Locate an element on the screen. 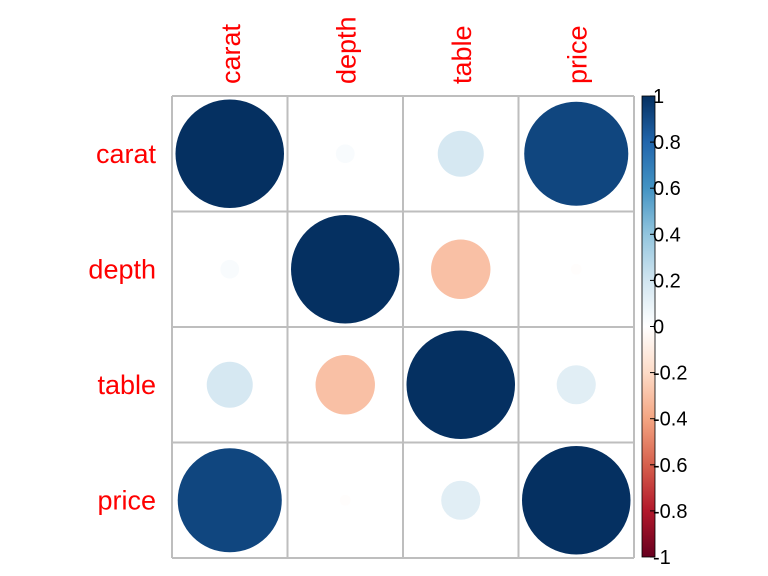  column-label-carat: carat is located at coordinates (231, 53).